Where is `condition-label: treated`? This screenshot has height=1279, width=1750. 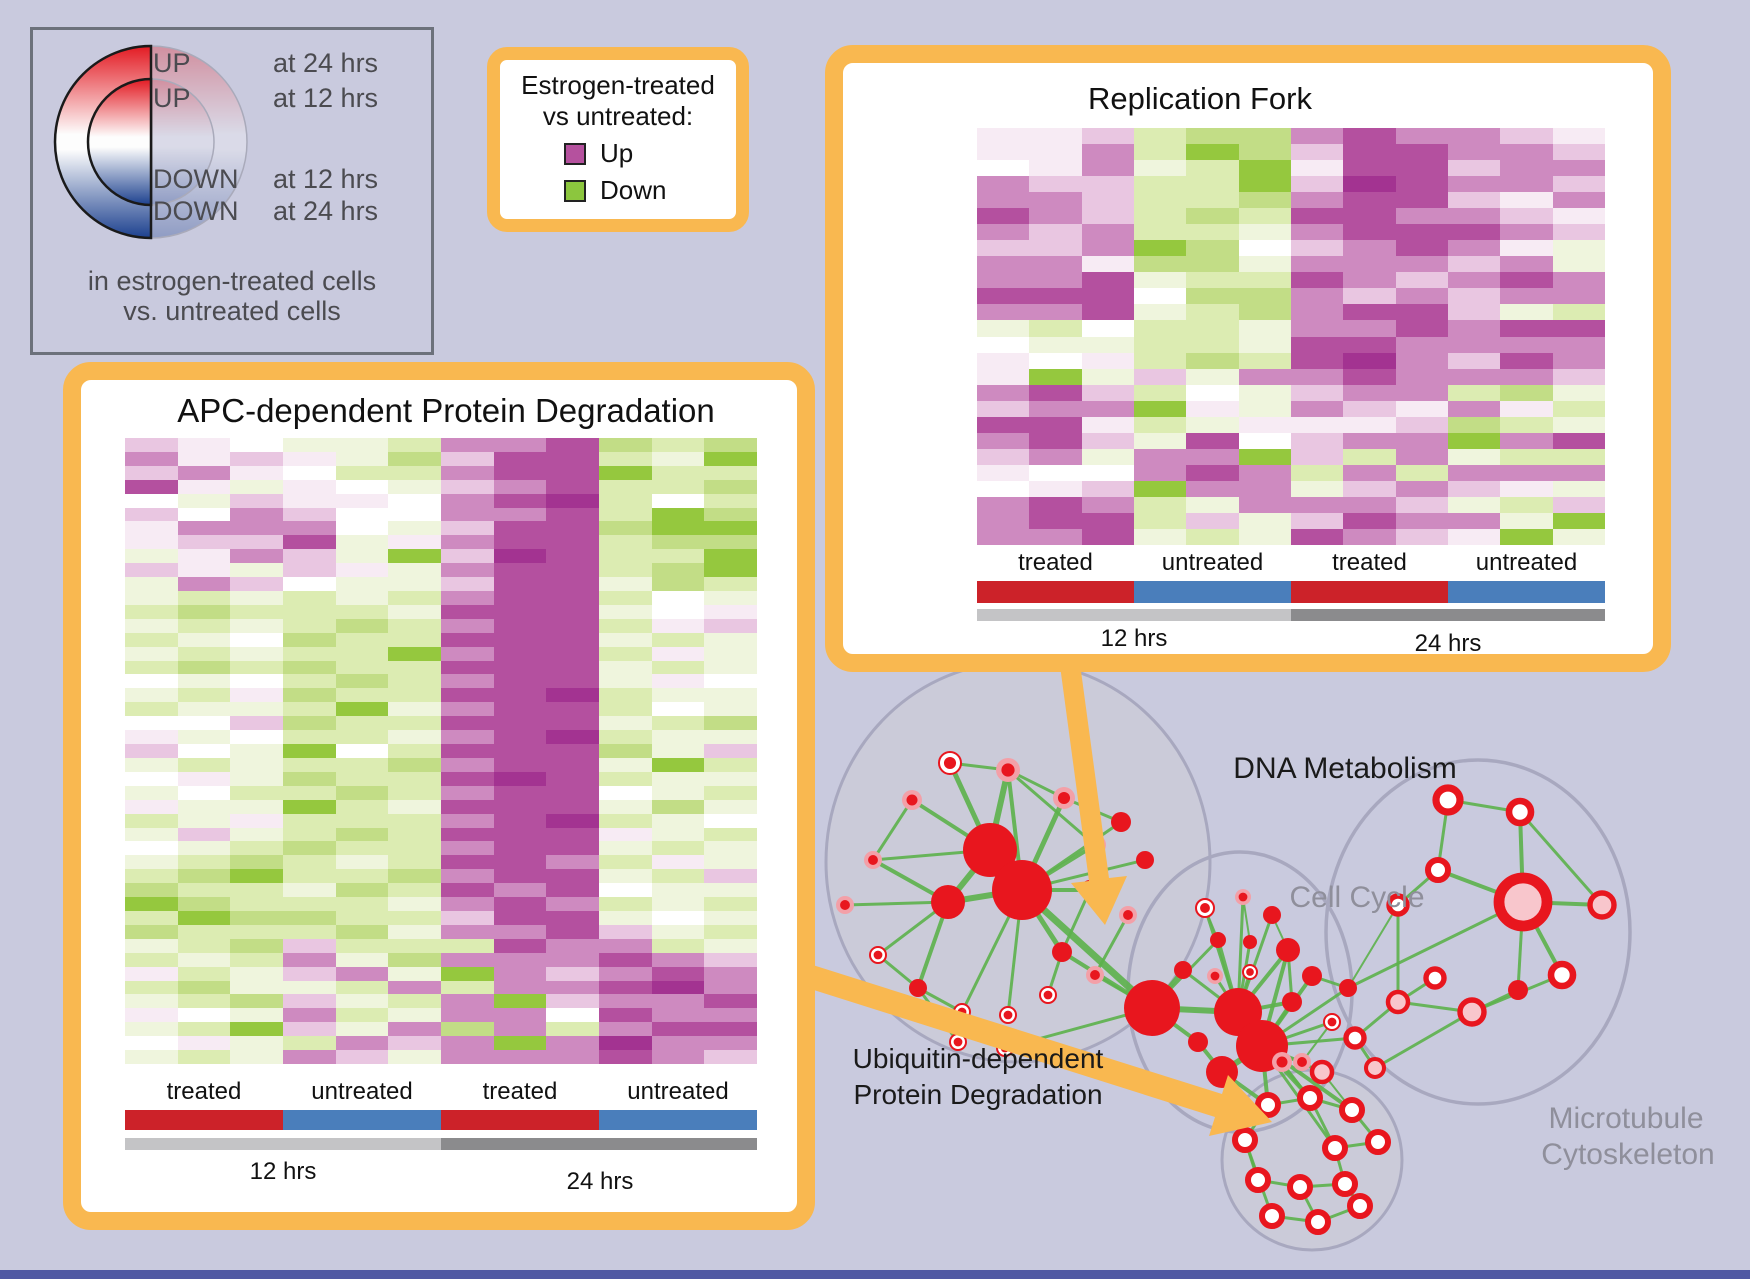 condition-label: treated is located at coordinates (520, 1091).